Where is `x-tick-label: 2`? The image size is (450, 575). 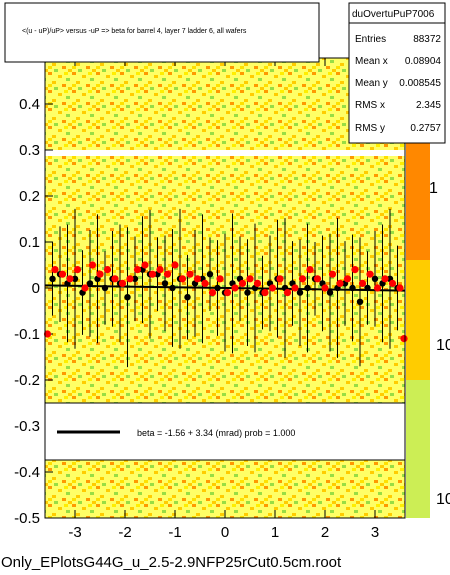
x-tick-label: 2 is located at coordinates (325, 532).